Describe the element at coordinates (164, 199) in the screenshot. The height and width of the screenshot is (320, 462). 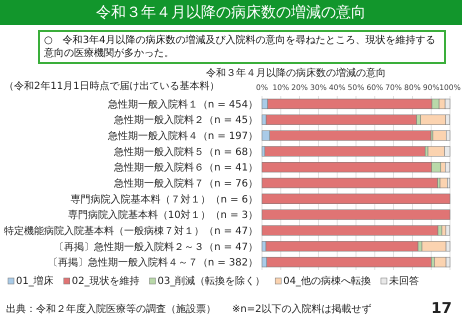
I see `y-tick-label: 専門病院入院基本料（７対１）（n = 6）` at that location.